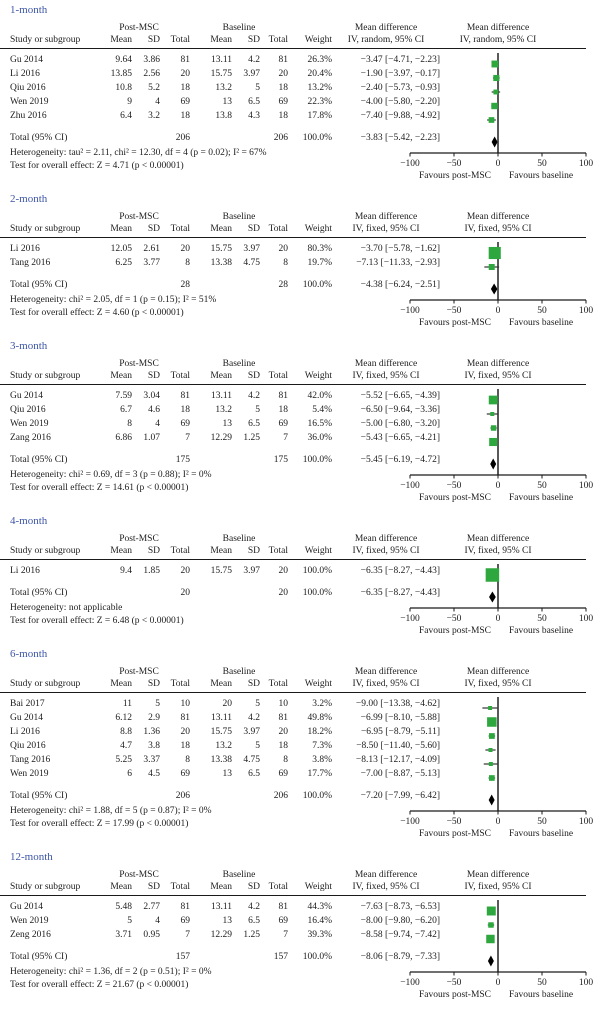 The height and width of the screenshot is (1012, 600). What do you see at coordinates (28, 410) in the screenshot?
I see `study-name: Qiu 2016` at bounding box center [28, 410].